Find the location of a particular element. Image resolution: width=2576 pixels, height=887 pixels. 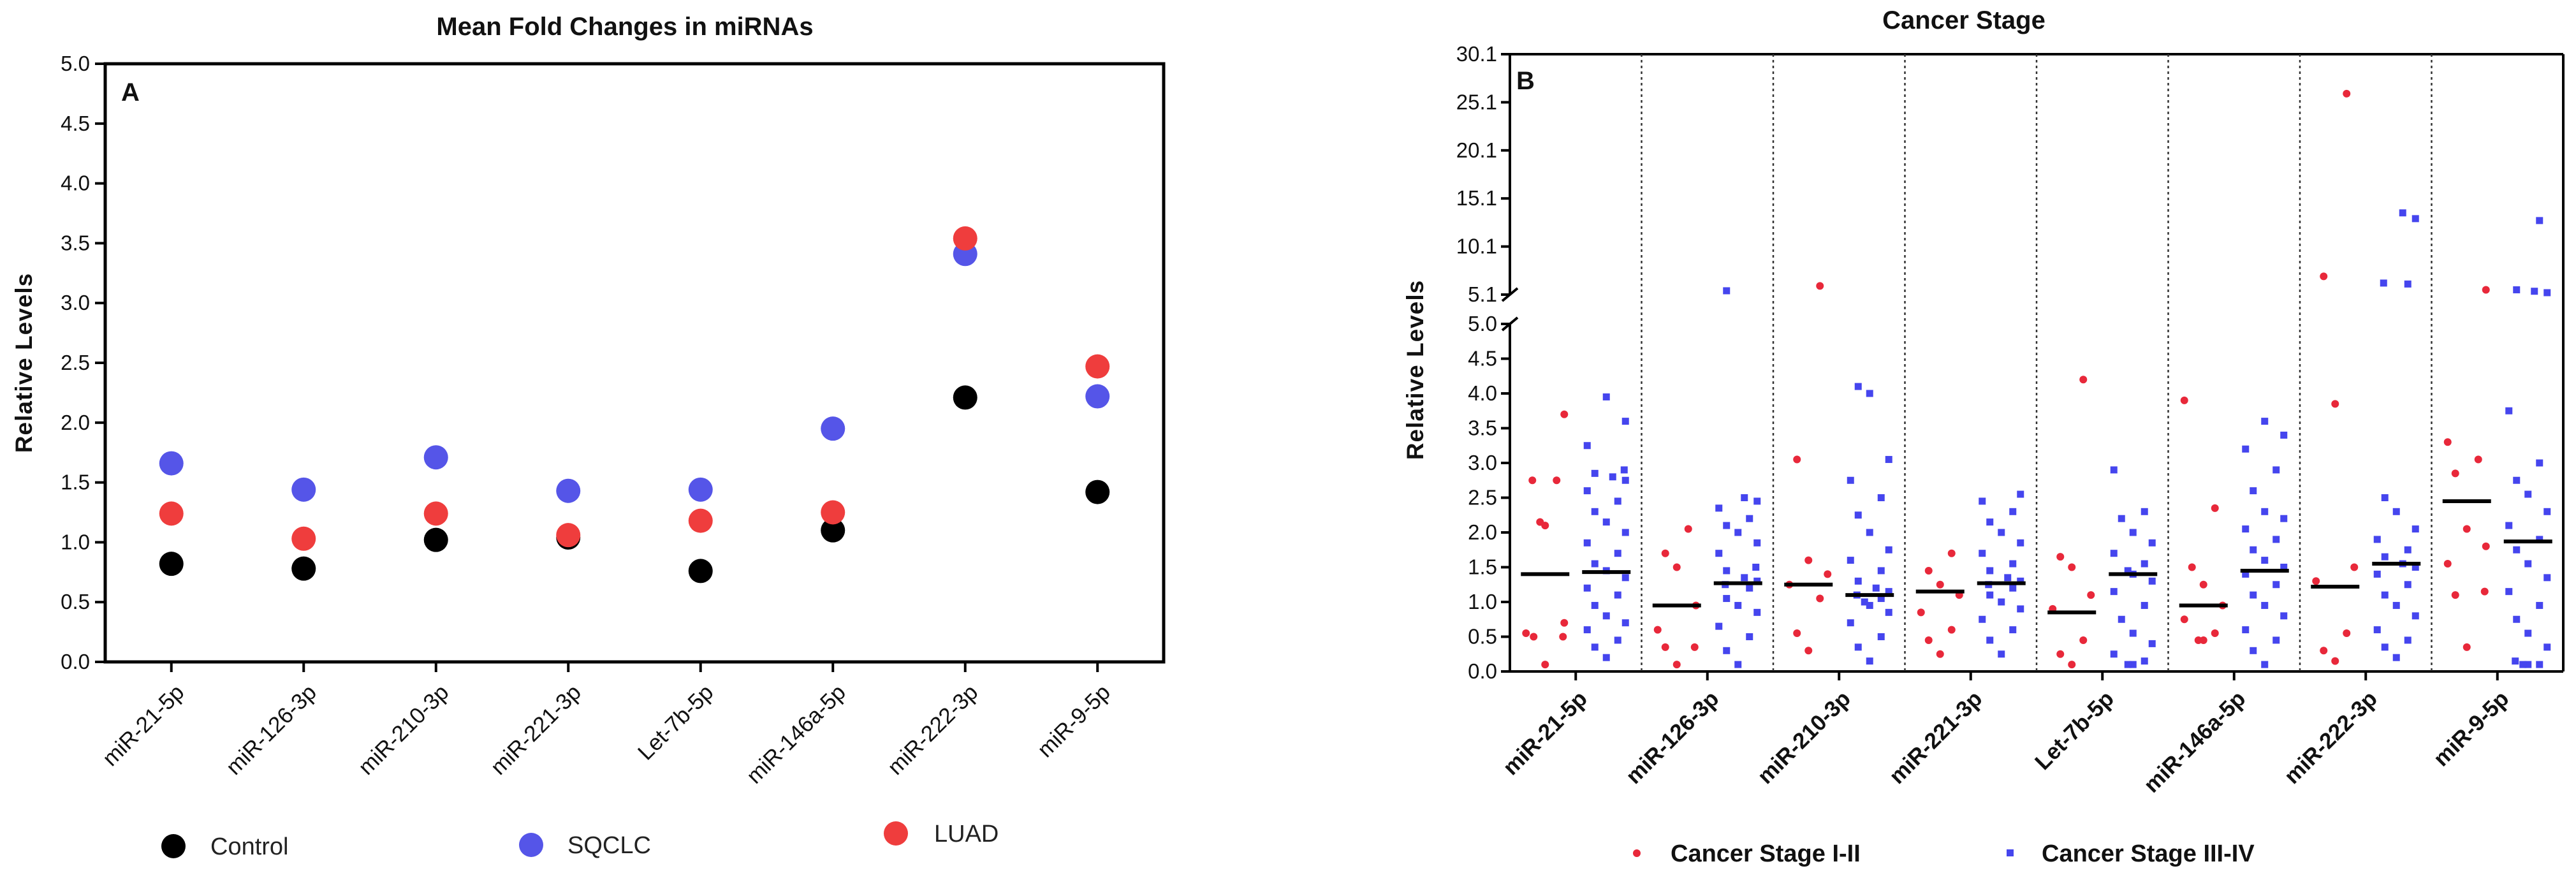

panel-b-y-tick-label: 1.5 is located at coordinates (1482, 567).